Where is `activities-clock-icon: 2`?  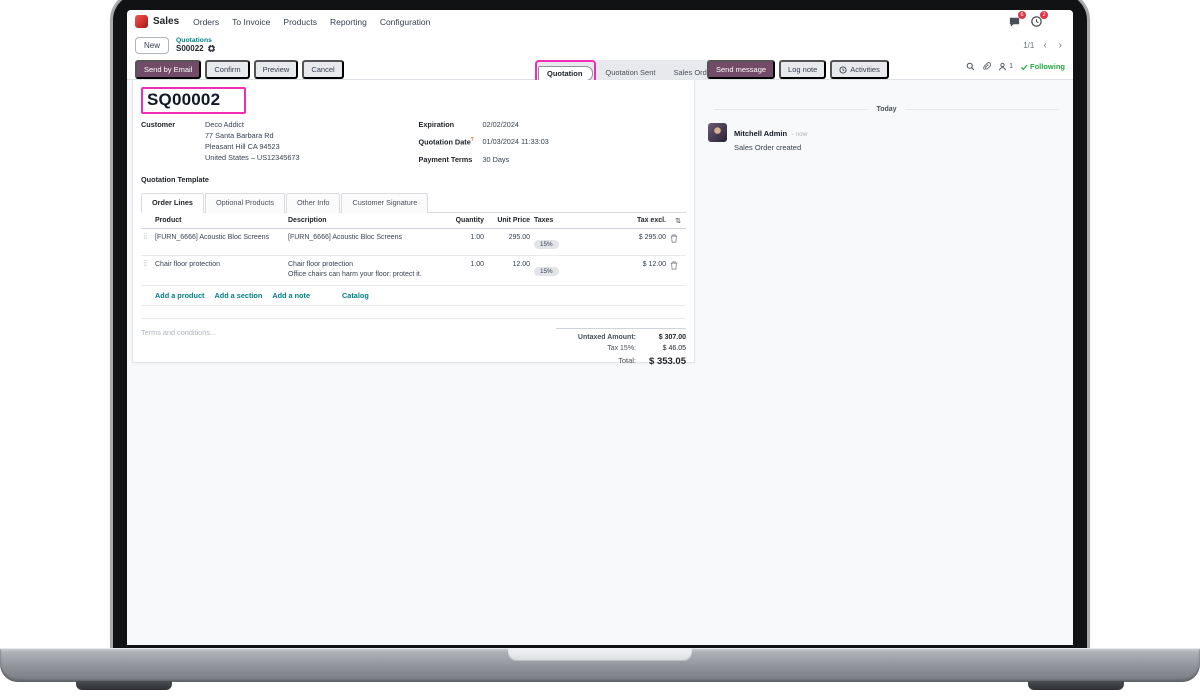 activities-clock-icon: 2 is located at coordinates (1039, 19).